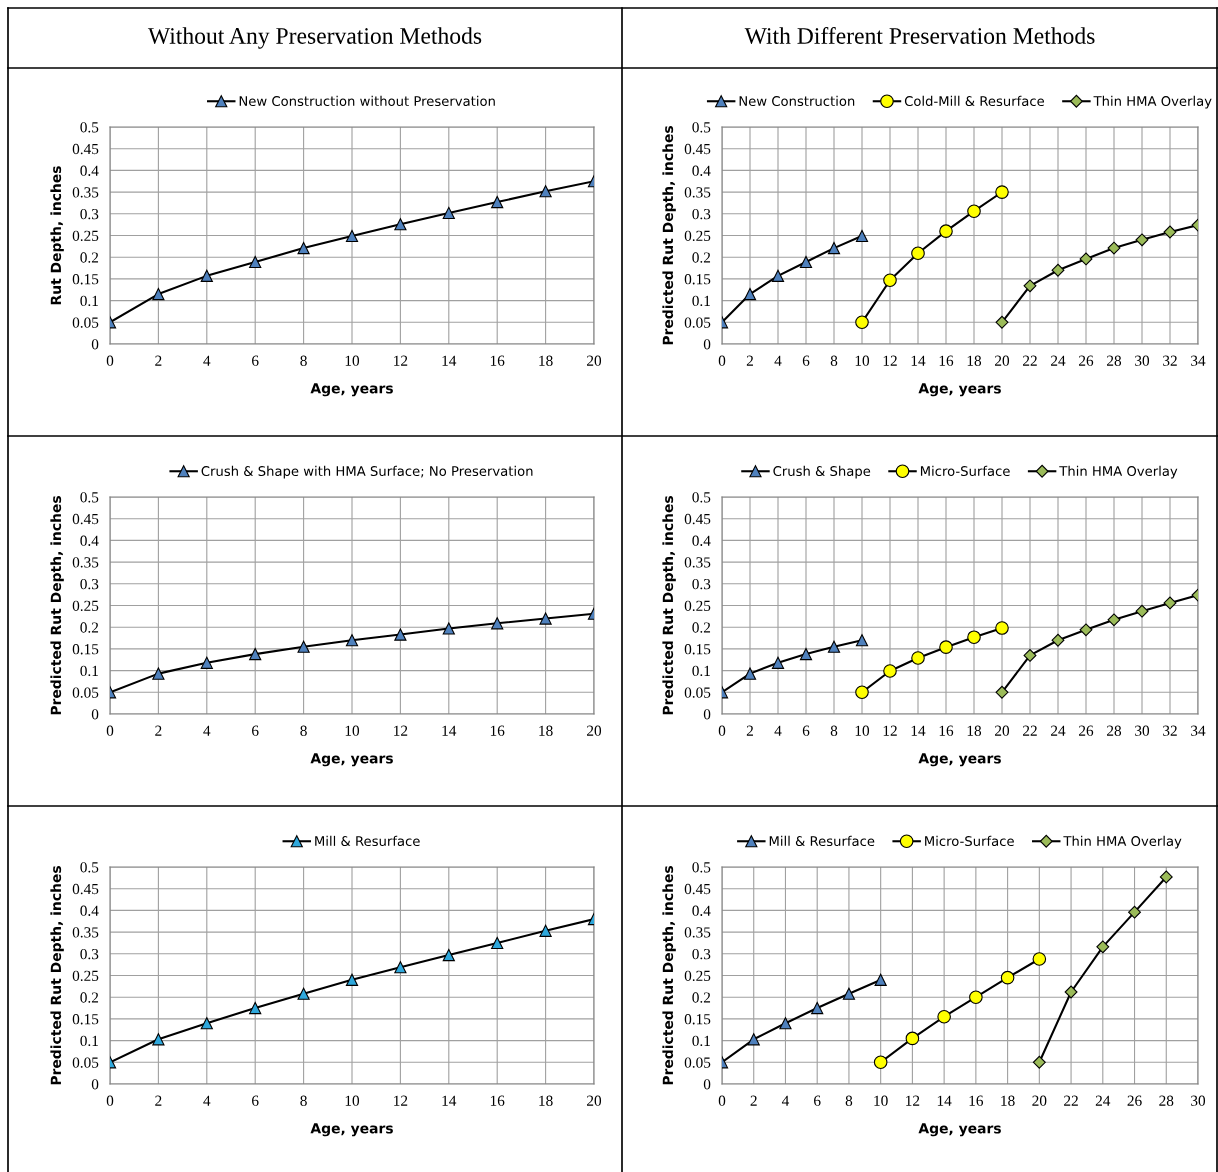  I want to click on x-tick-label: 34, so click(1198, 360).